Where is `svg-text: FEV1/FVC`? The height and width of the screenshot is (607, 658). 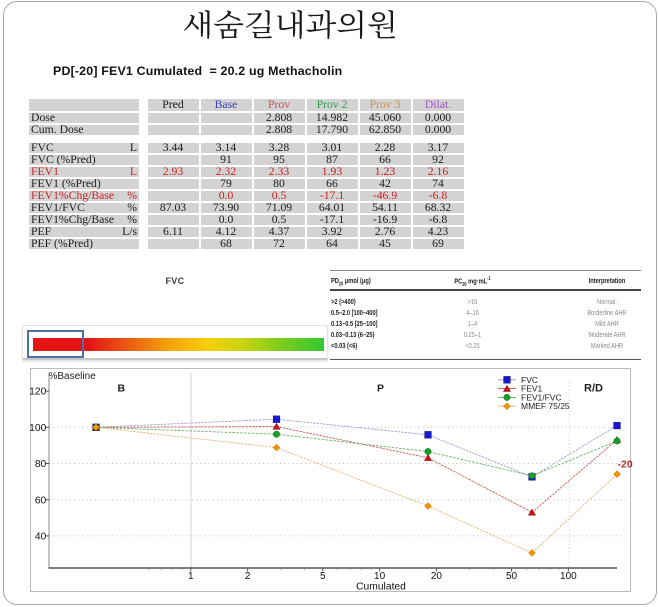 svg-text: FEV1/FVC is located at coordinates (541, 397).